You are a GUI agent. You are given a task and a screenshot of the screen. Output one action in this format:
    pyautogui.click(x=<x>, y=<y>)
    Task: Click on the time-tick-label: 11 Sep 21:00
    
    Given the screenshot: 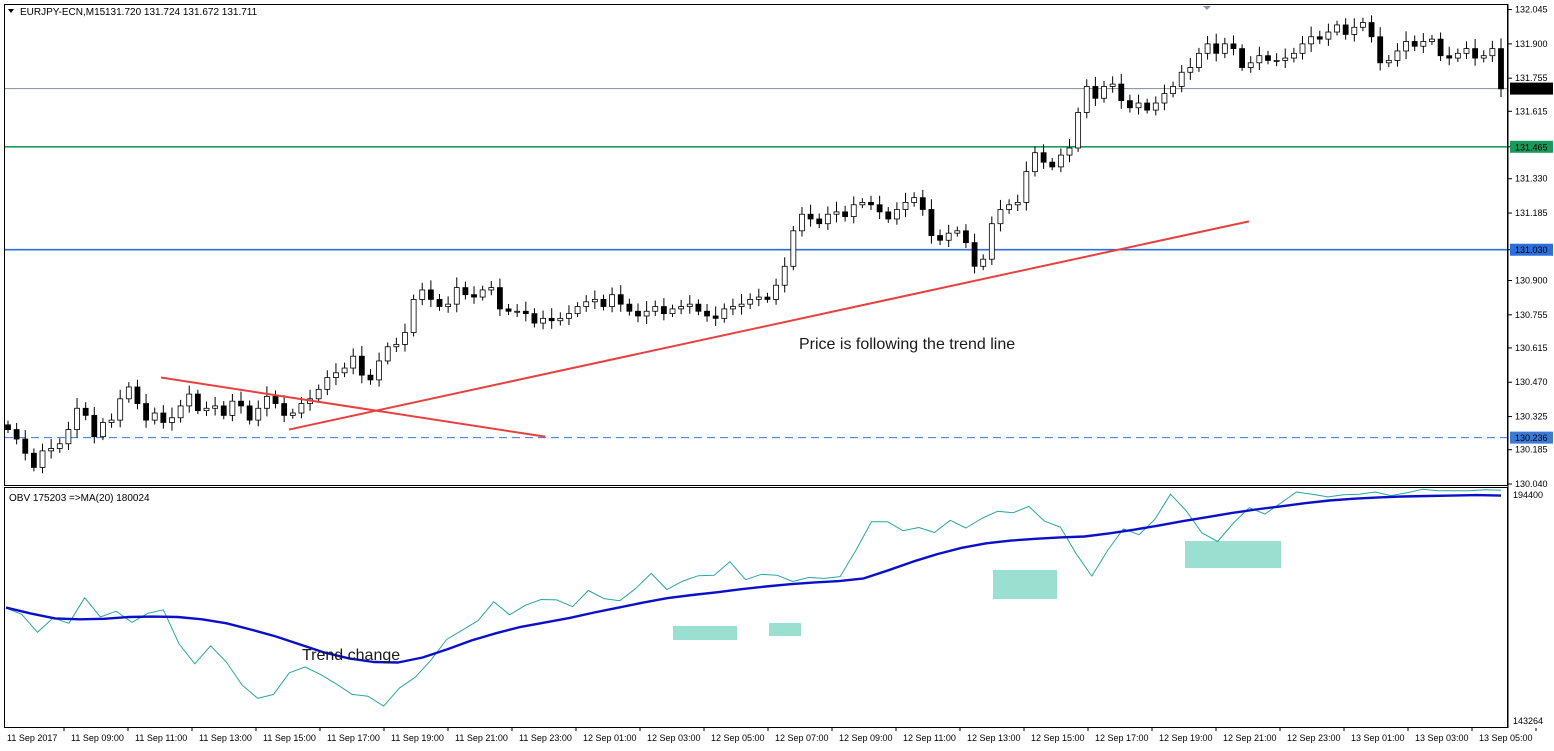 What is the action you would take?
    pyautogui.click(x=481, y=738)
    